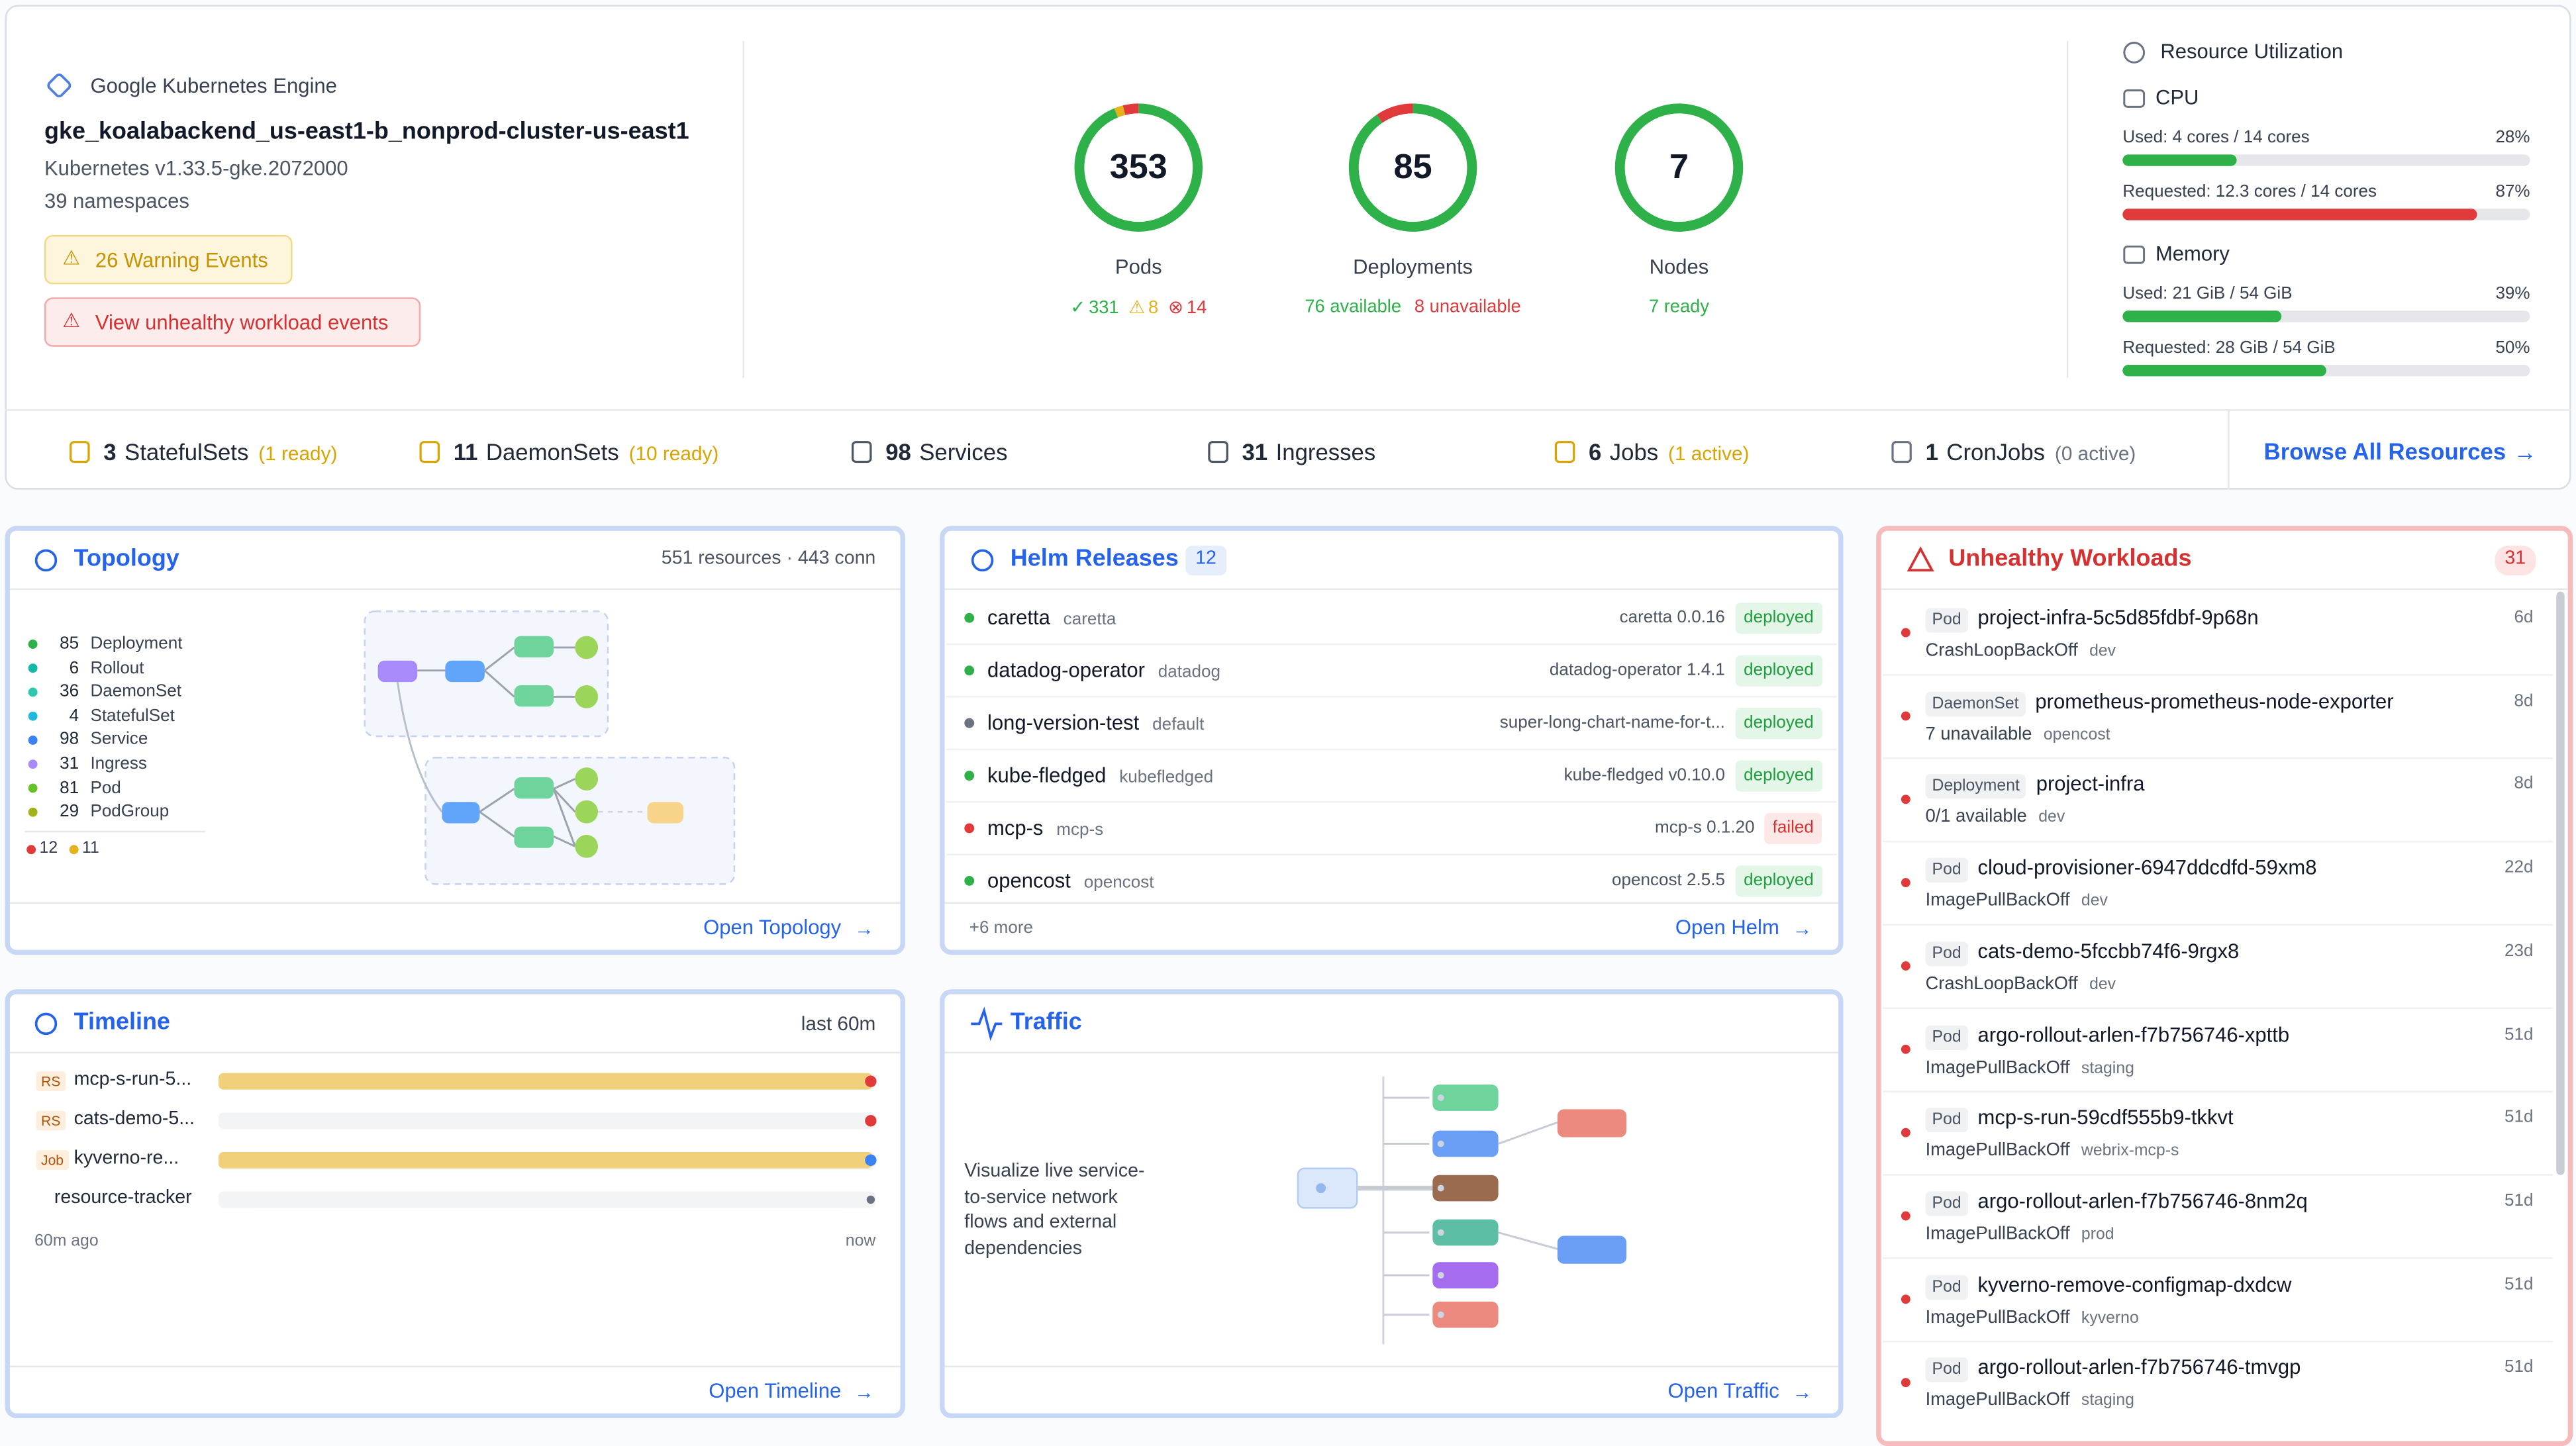  Describe the element at coordinates (1392, 740) in the screenshot. I see `helm-panel` at that location.